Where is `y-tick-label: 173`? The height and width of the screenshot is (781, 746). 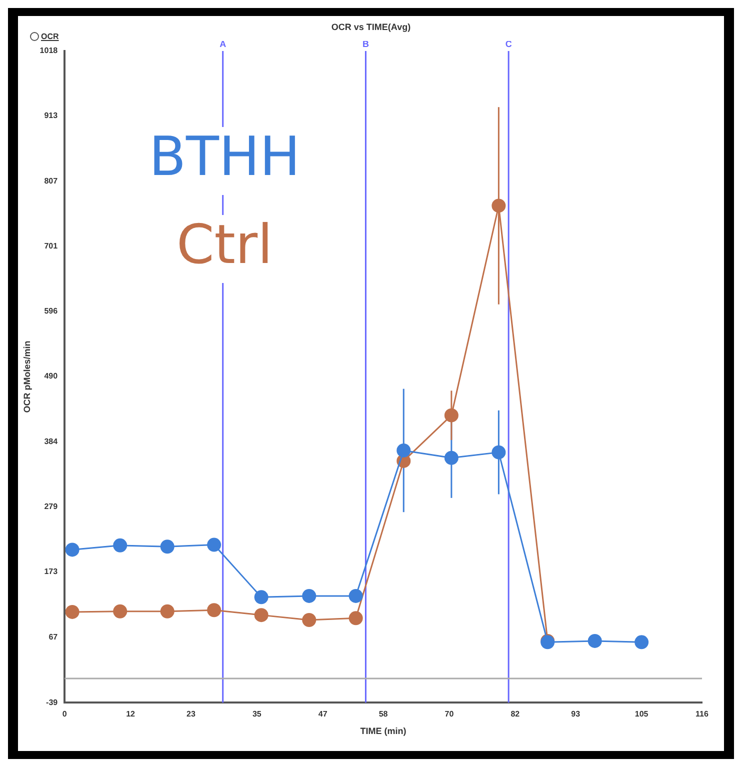 y-tick-label: 173 is located at coordinates (51, 571).